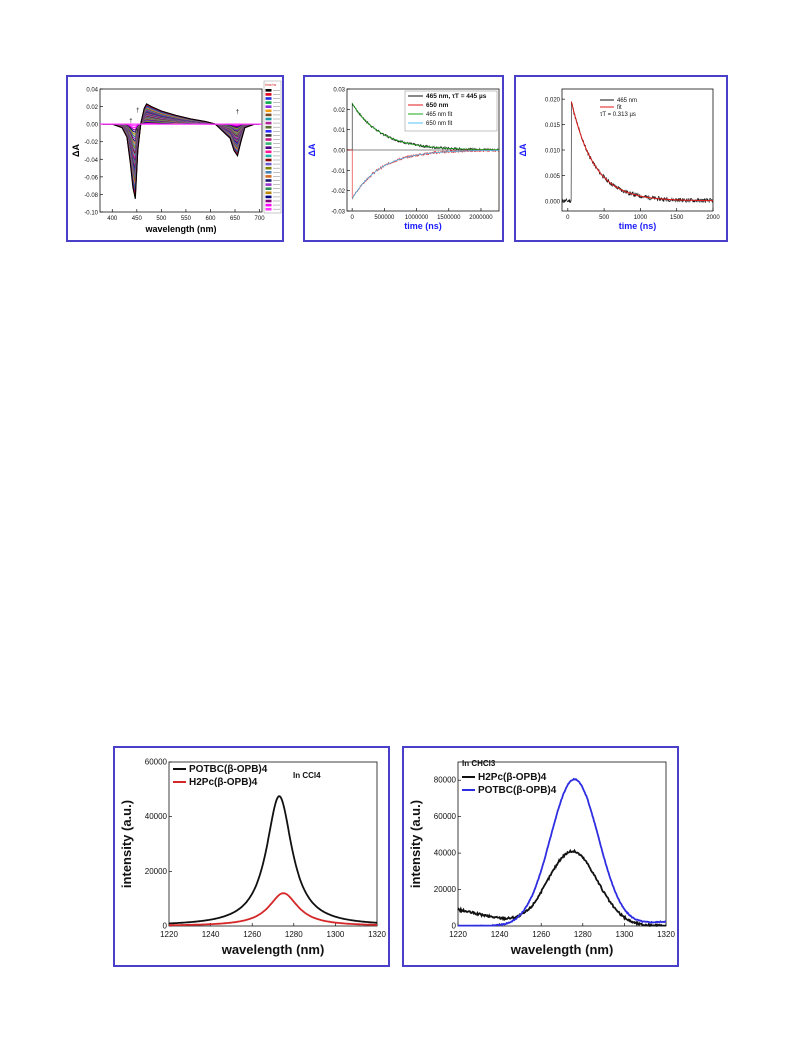 This screenshot has height=1057, width=793. Describe the element at coordinates (553, 152) in the screenshot. I see `y-tick-label: 0.010` at that location.